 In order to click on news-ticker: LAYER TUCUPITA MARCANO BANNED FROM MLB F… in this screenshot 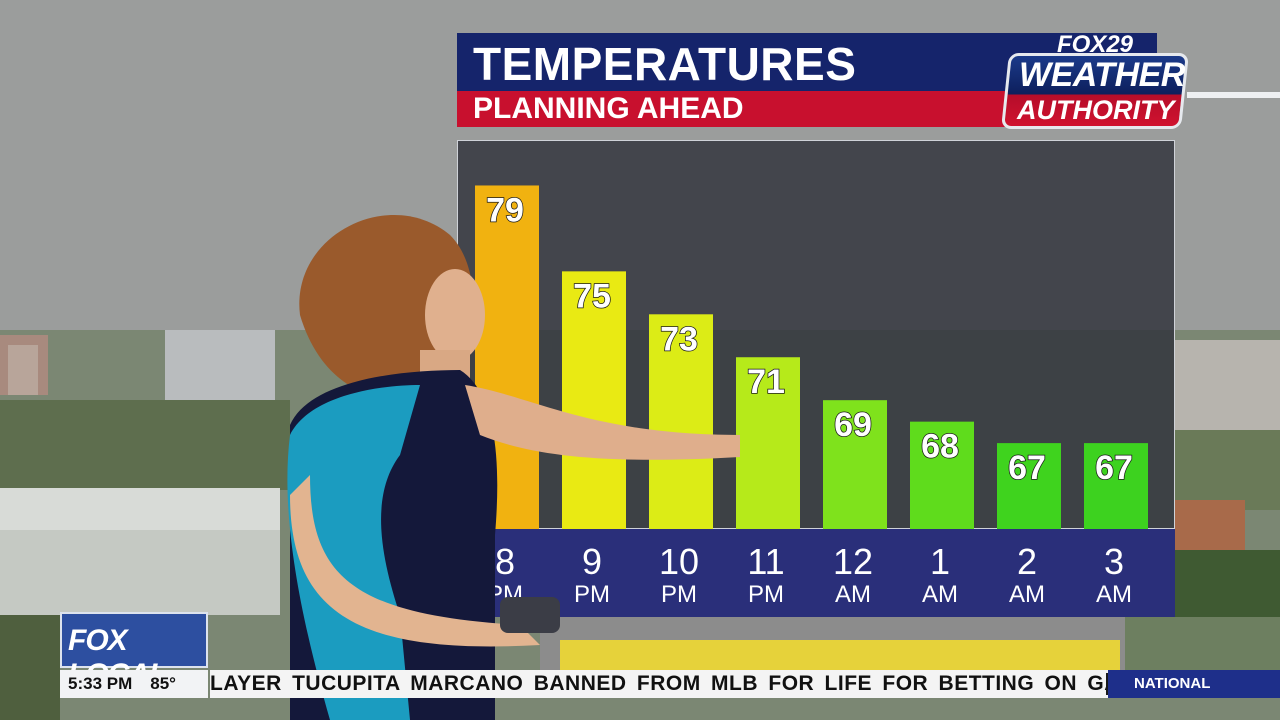, I will do `click(745, 684)`.